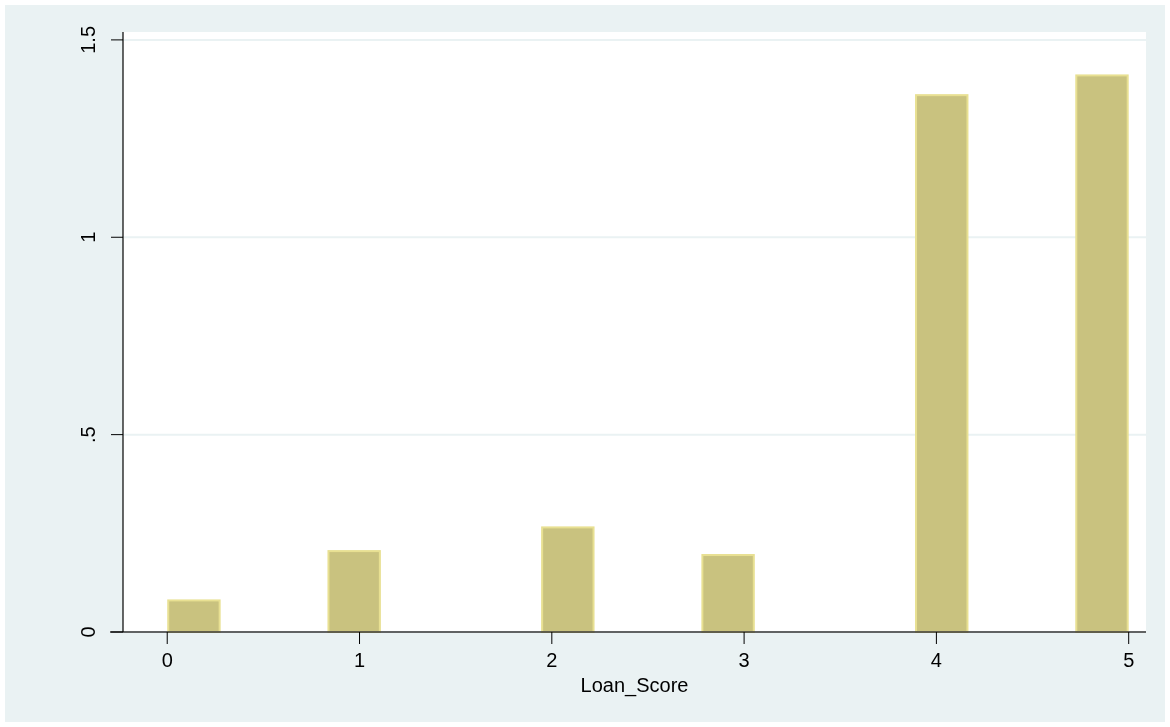  What do you see at coordinates (936, 660) in the screenshot?
I see `x-tick-label: 4` at bounding box center [936, 660].